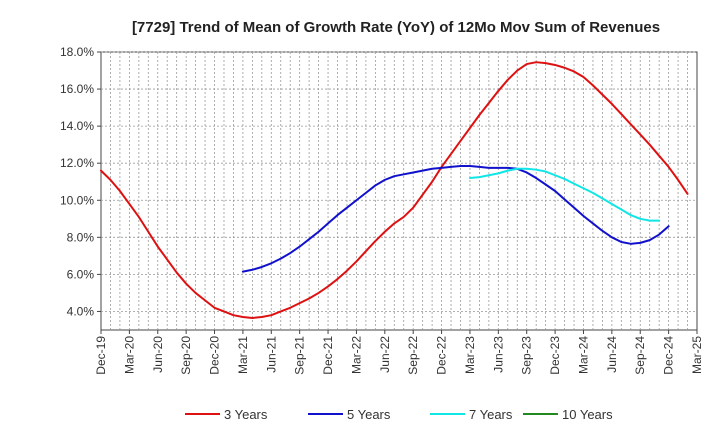 The image size is (720, 440). Describe the element at coordinates (77, 52) in the screenshot. I see `y-tick-label: 18.0%` at that location.